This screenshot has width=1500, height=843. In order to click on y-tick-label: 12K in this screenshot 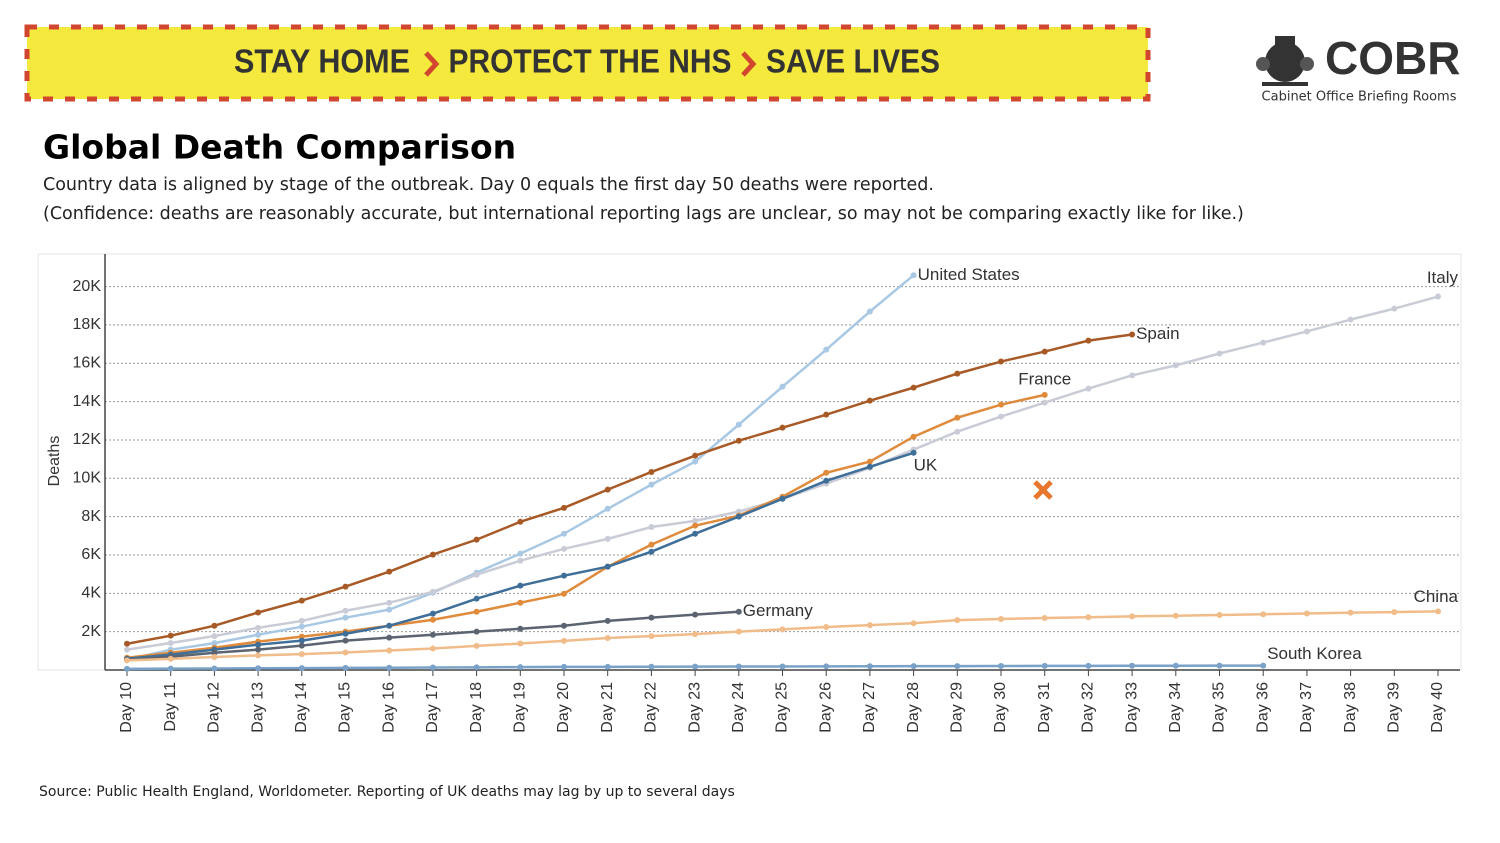, I will do `click(87, 439)`.